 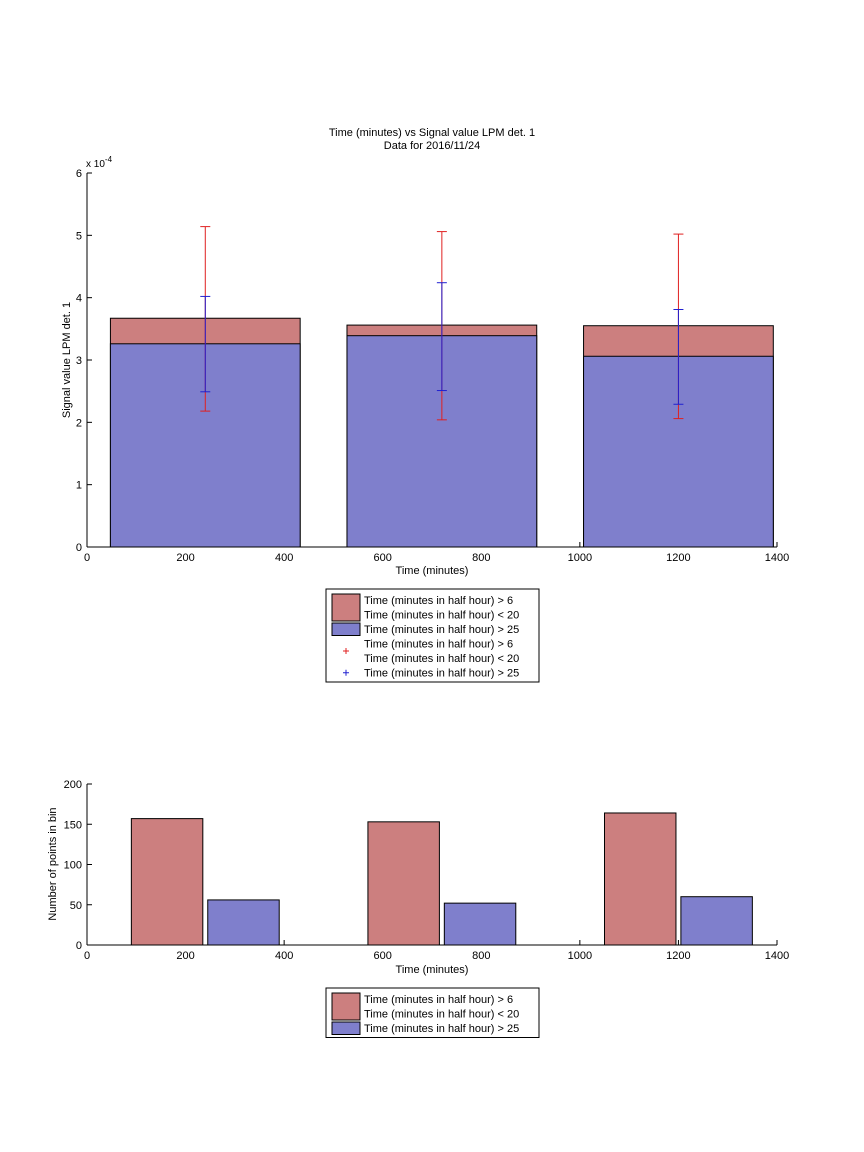 What do you see at coordinates (67, 360) in the screenshot?
I see `y-axis-label: Signal value LPM det. 1` at bounding box center [67, 360].